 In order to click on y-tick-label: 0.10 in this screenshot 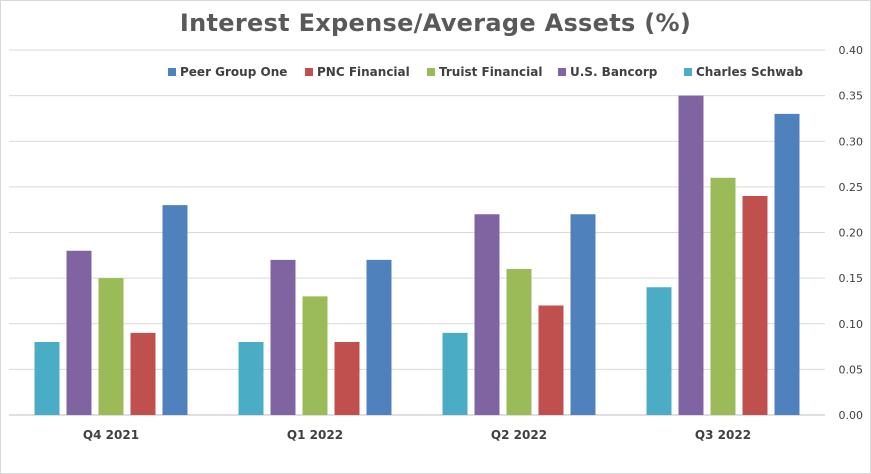, I will do `click(851, 324)`.